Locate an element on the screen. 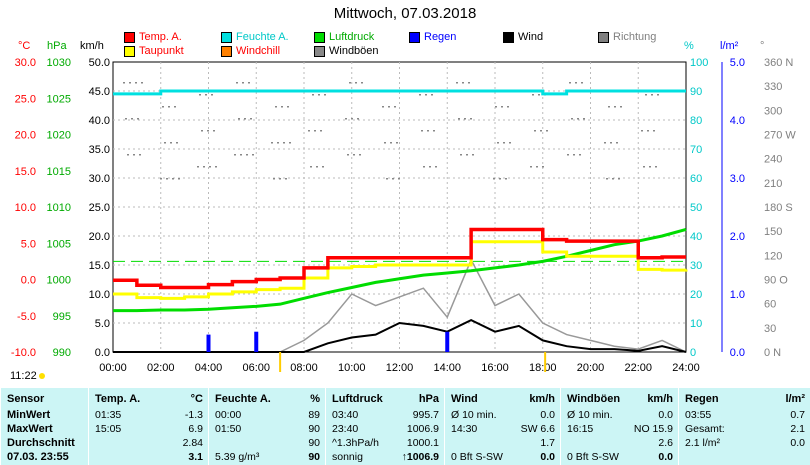 This screenshot has width=810, height=465. legend-label: Temp. A. is located at coordinates (160, 37).